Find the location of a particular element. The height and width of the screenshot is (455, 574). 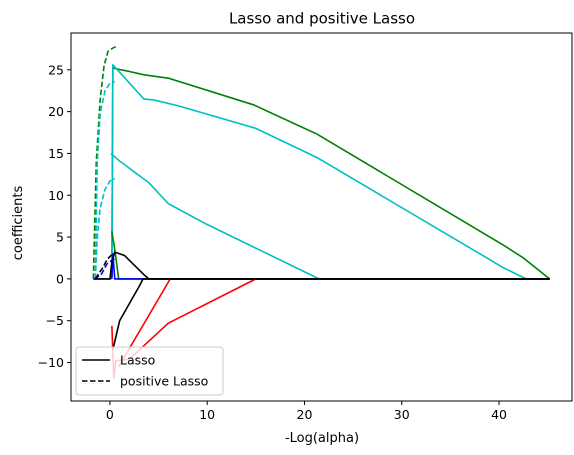

y-axis-ticks: −10 −5 0 5 10 15 20 25 is located at coordinates (54, 216).